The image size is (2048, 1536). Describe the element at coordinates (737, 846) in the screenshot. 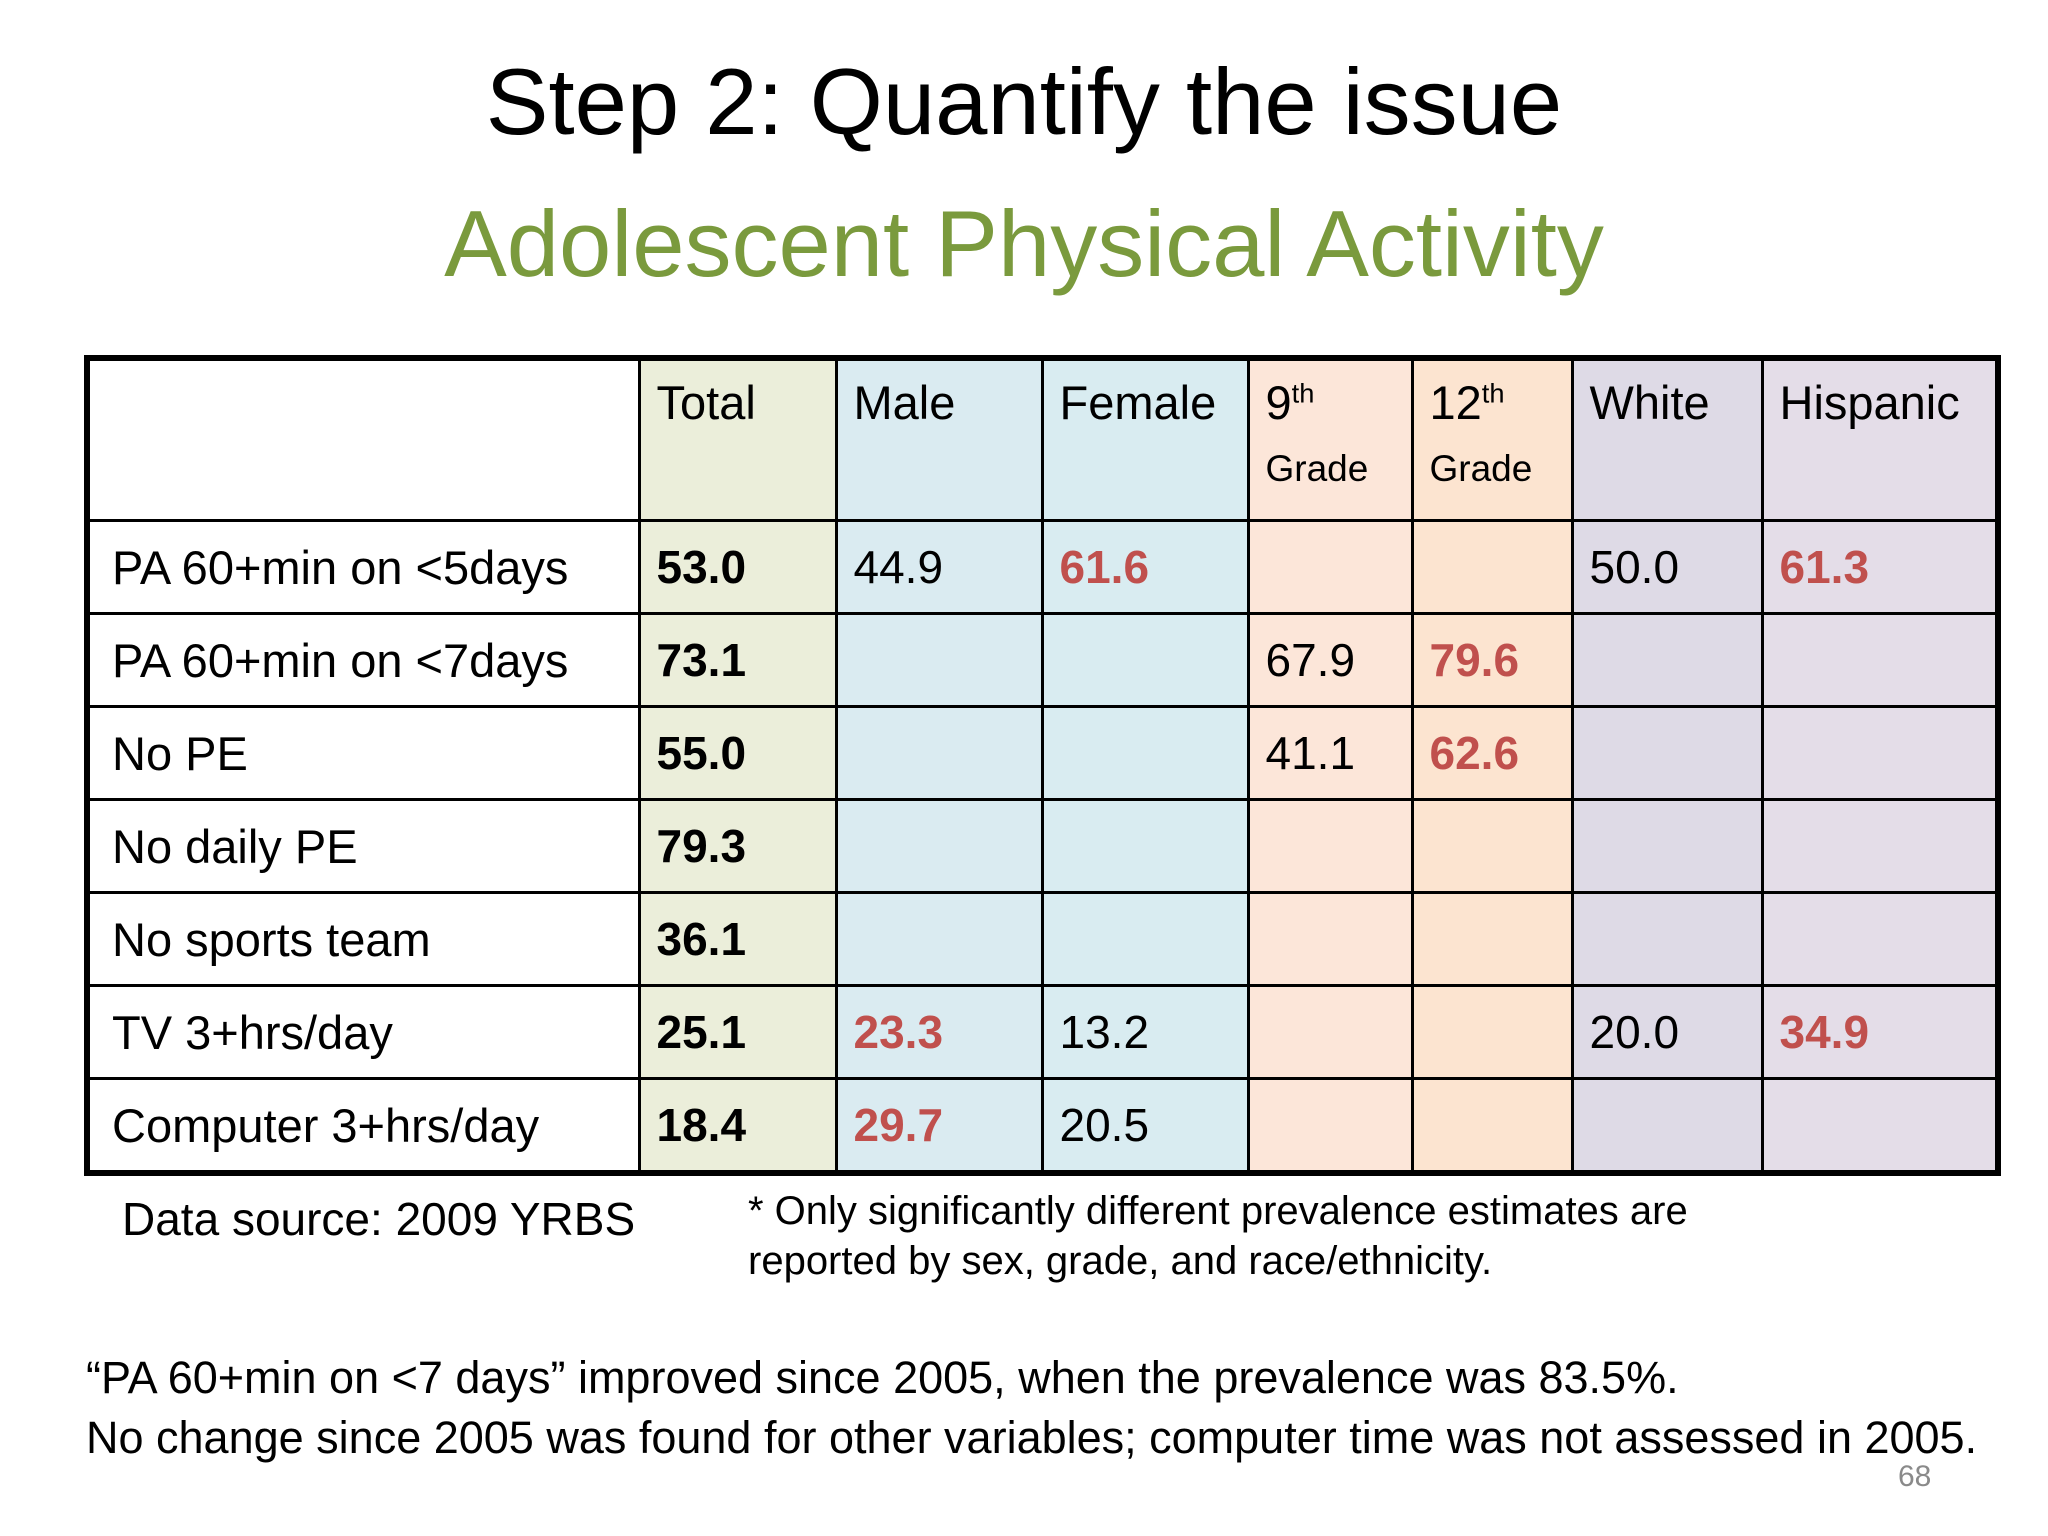

I see `cell-total: 79.3` at that location.